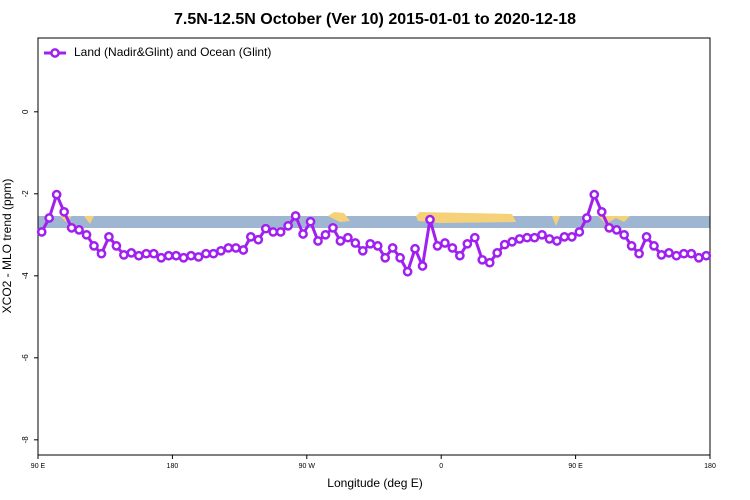 The image size is (750, 500). Describe the element at coordinates (25, 111) in the screenshot. I see `y-tick-label: 0` at that location.